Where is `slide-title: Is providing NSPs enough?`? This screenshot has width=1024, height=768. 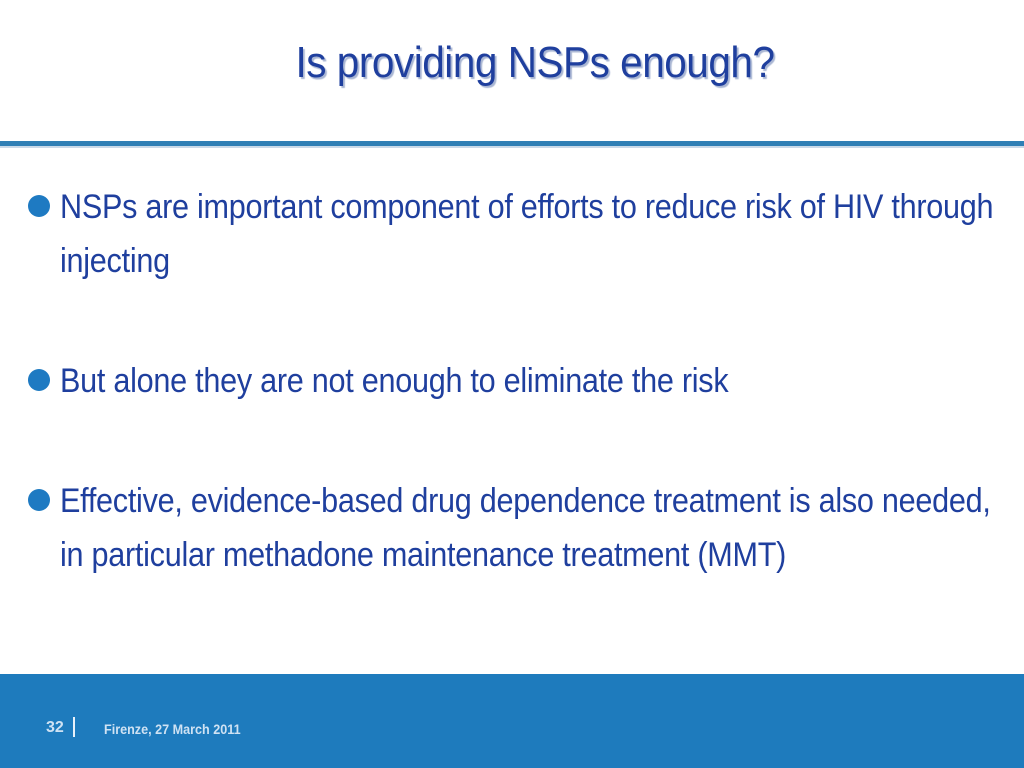
slide-title: Is providing NSPs enough? is located at coordinates (535, 62).